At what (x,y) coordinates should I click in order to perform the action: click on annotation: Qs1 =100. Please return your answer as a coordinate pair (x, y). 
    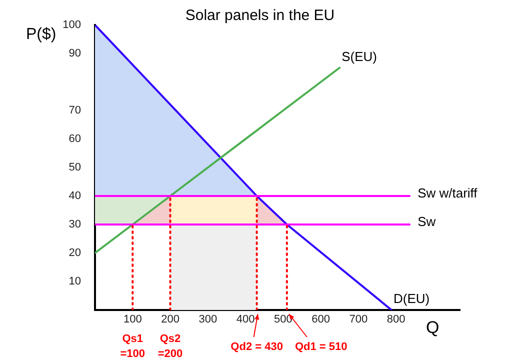
    Looking at the image, I should click on (133, 346).